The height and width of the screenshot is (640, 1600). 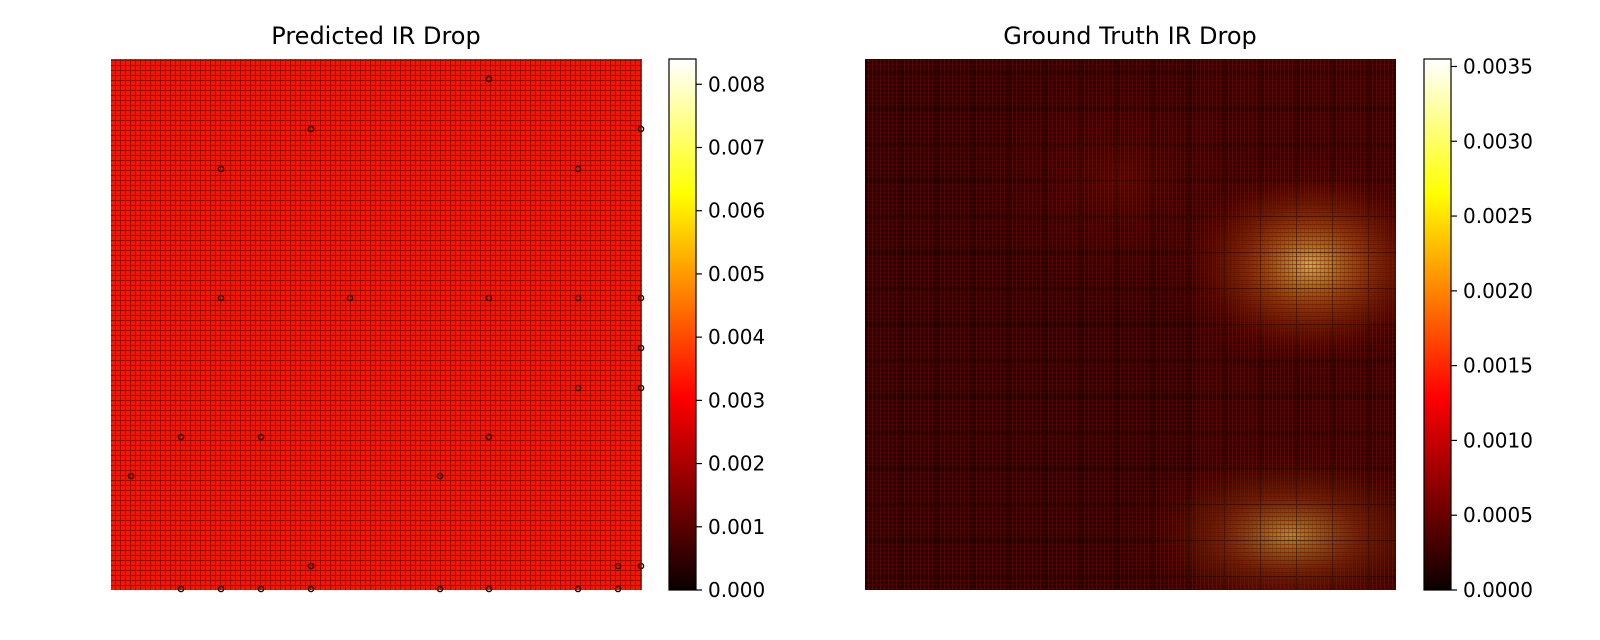 I want to click on groundtruth-colorbar-tick-label: 0.0035, so click(x=1498, y=66).